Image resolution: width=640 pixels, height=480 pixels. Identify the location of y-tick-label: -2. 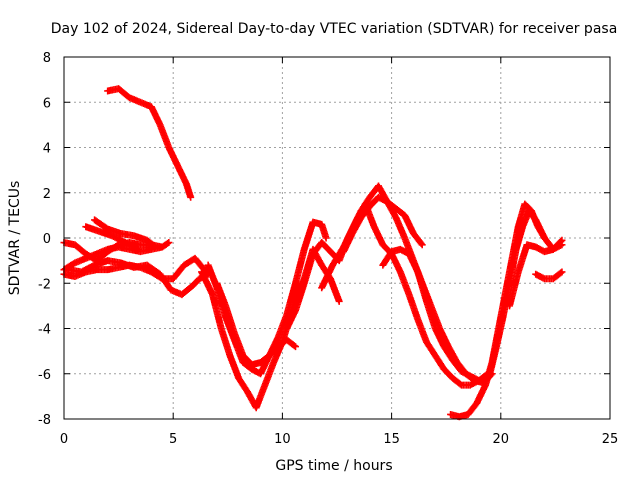
(44, 284).